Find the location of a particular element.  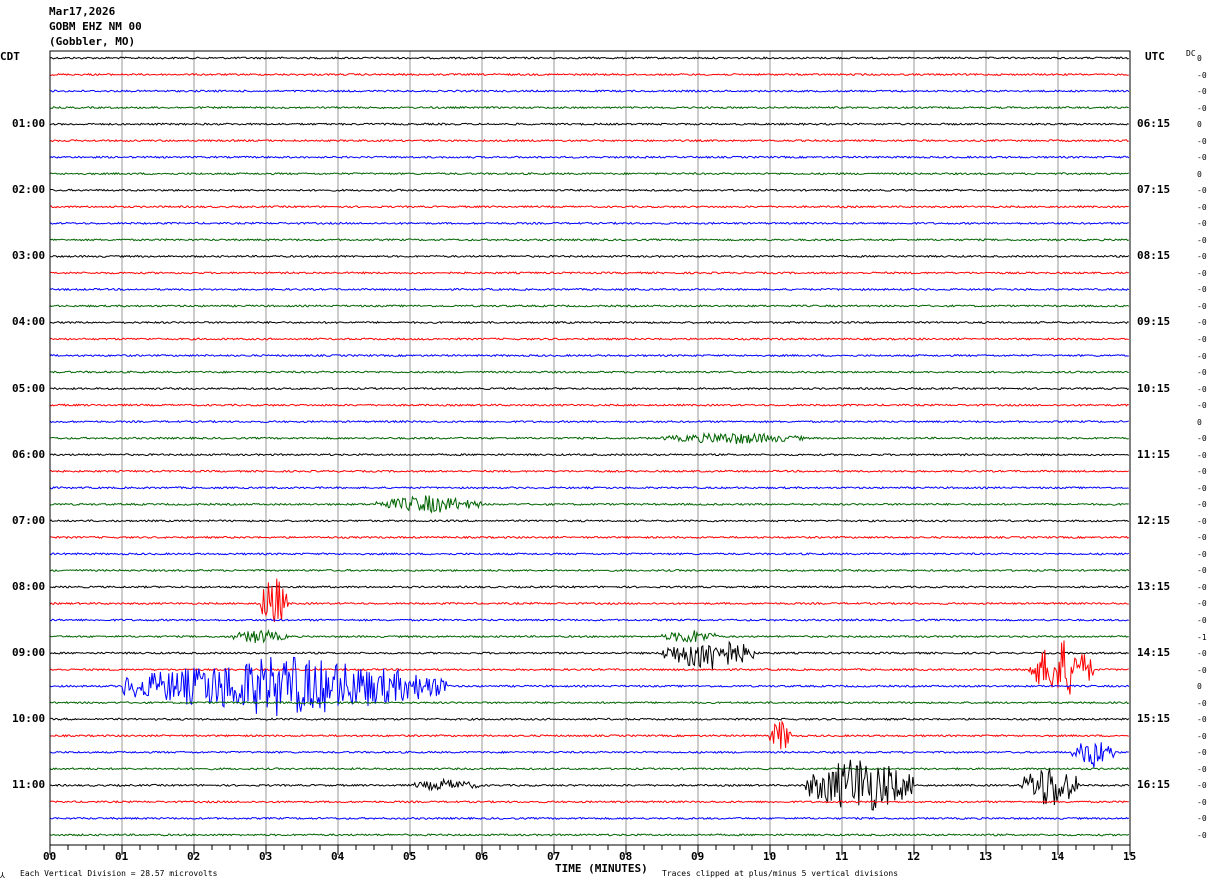

x-tick-label: 12 is located at coordinates (914, 856).